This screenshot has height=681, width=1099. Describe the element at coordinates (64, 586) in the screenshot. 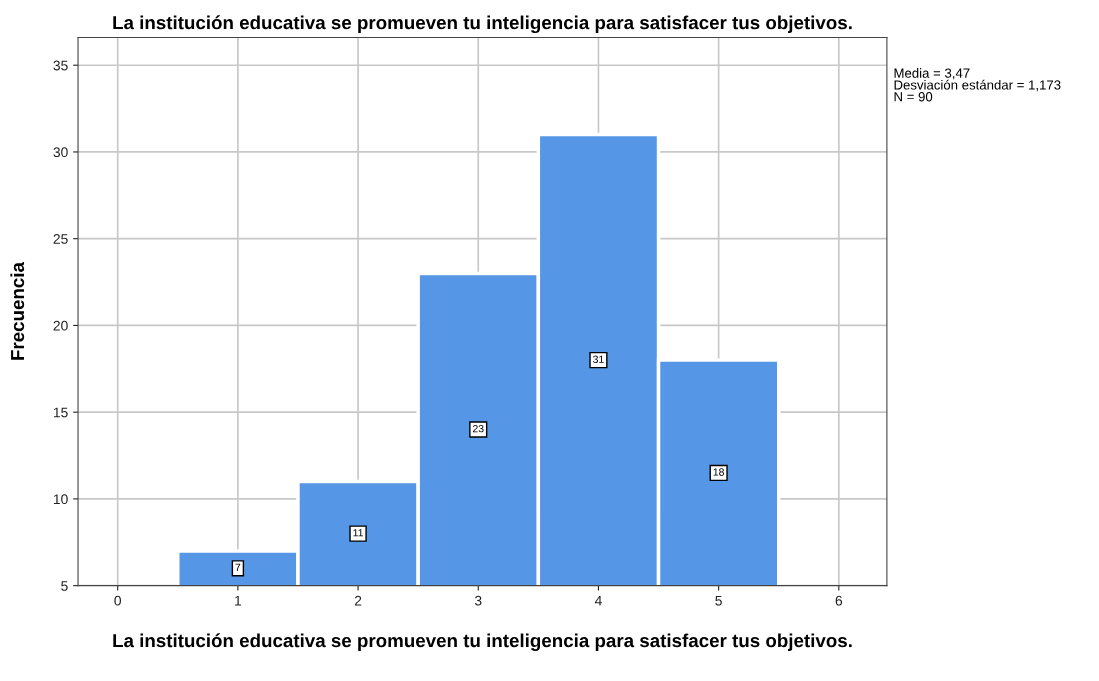

I see `y-tick-label: 5` at that location.